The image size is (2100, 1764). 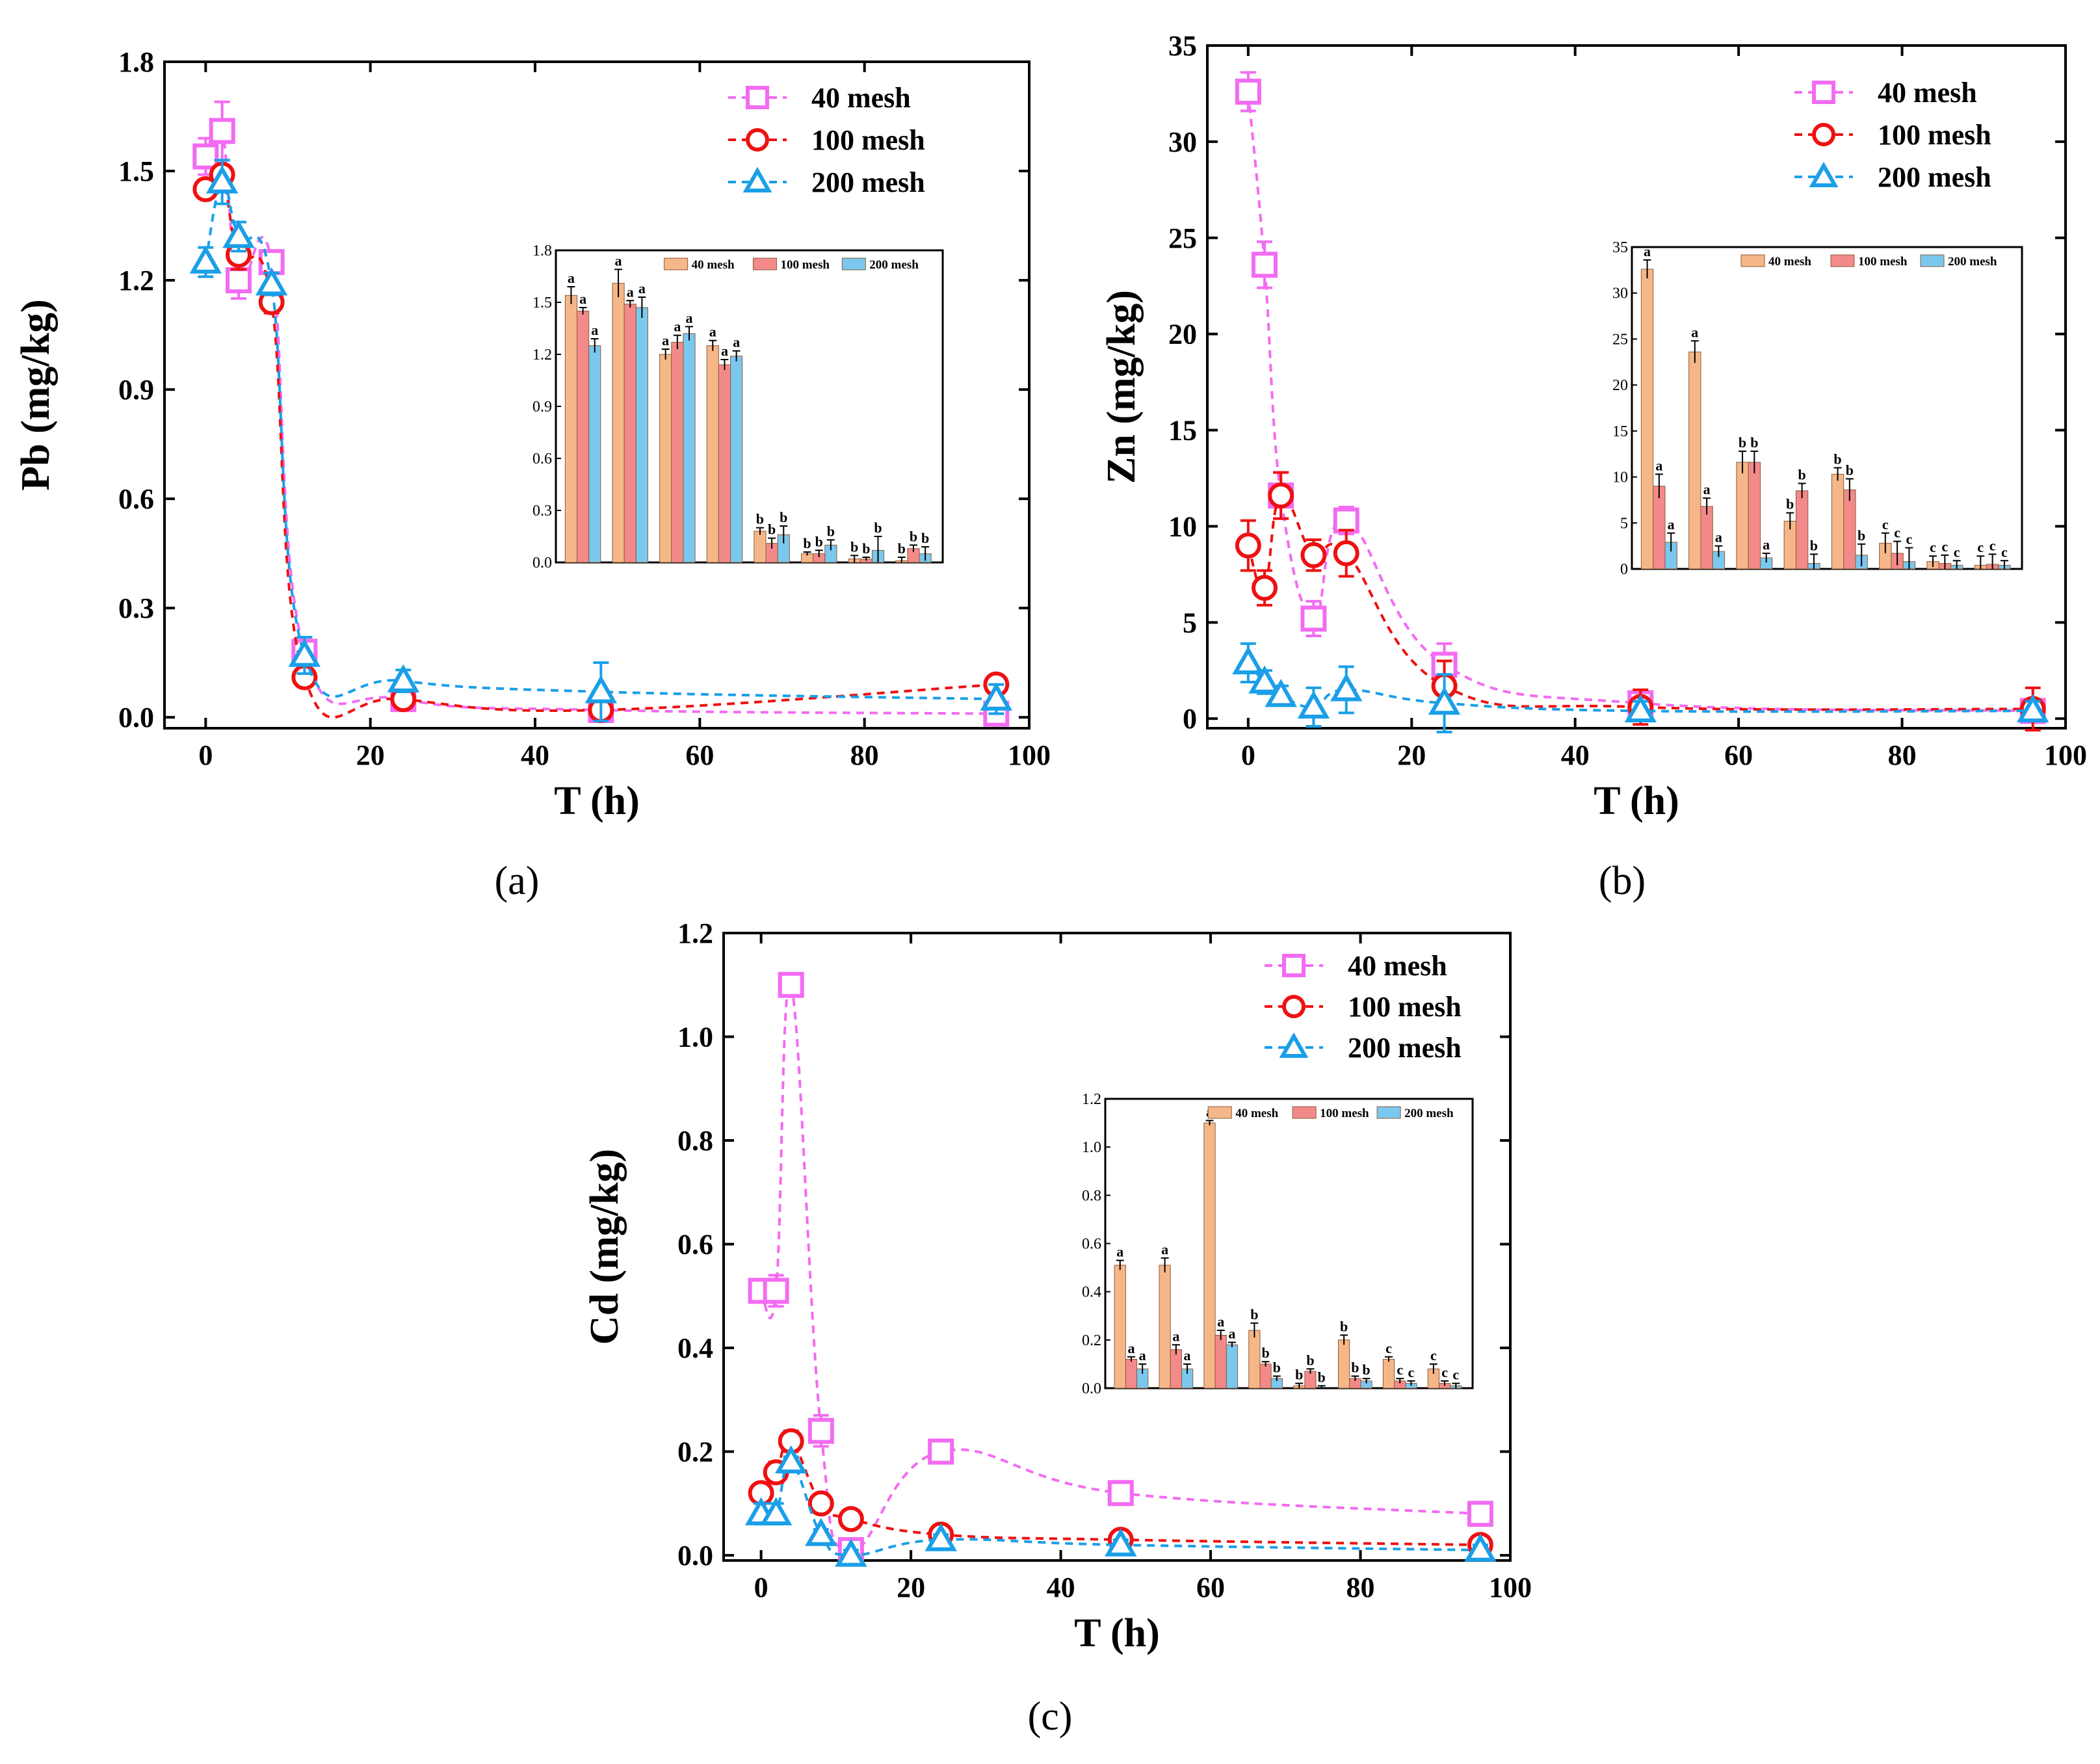 What do you see at coordinates (1190, 623) in the screenshot?
I see `y-tick-label: 5` at bounding box center [1190, 623].